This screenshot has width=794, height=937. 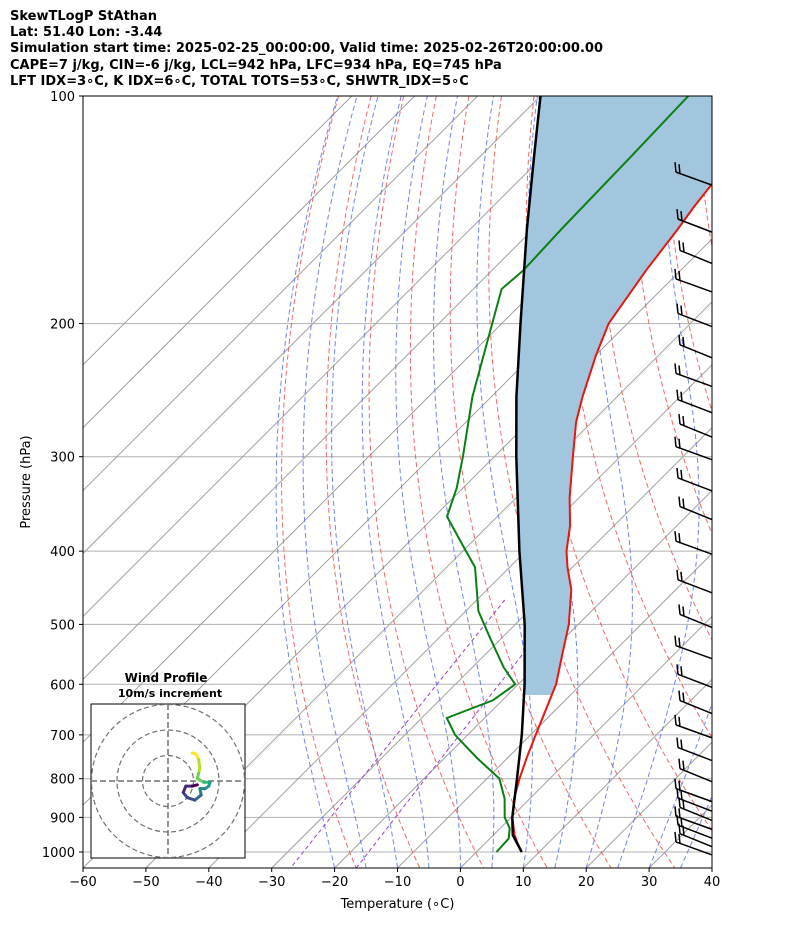 What do you see at coordinates (62, 818) in the screenshot?
I see `y-tick-label: 900` at bounding box center [62, 818].